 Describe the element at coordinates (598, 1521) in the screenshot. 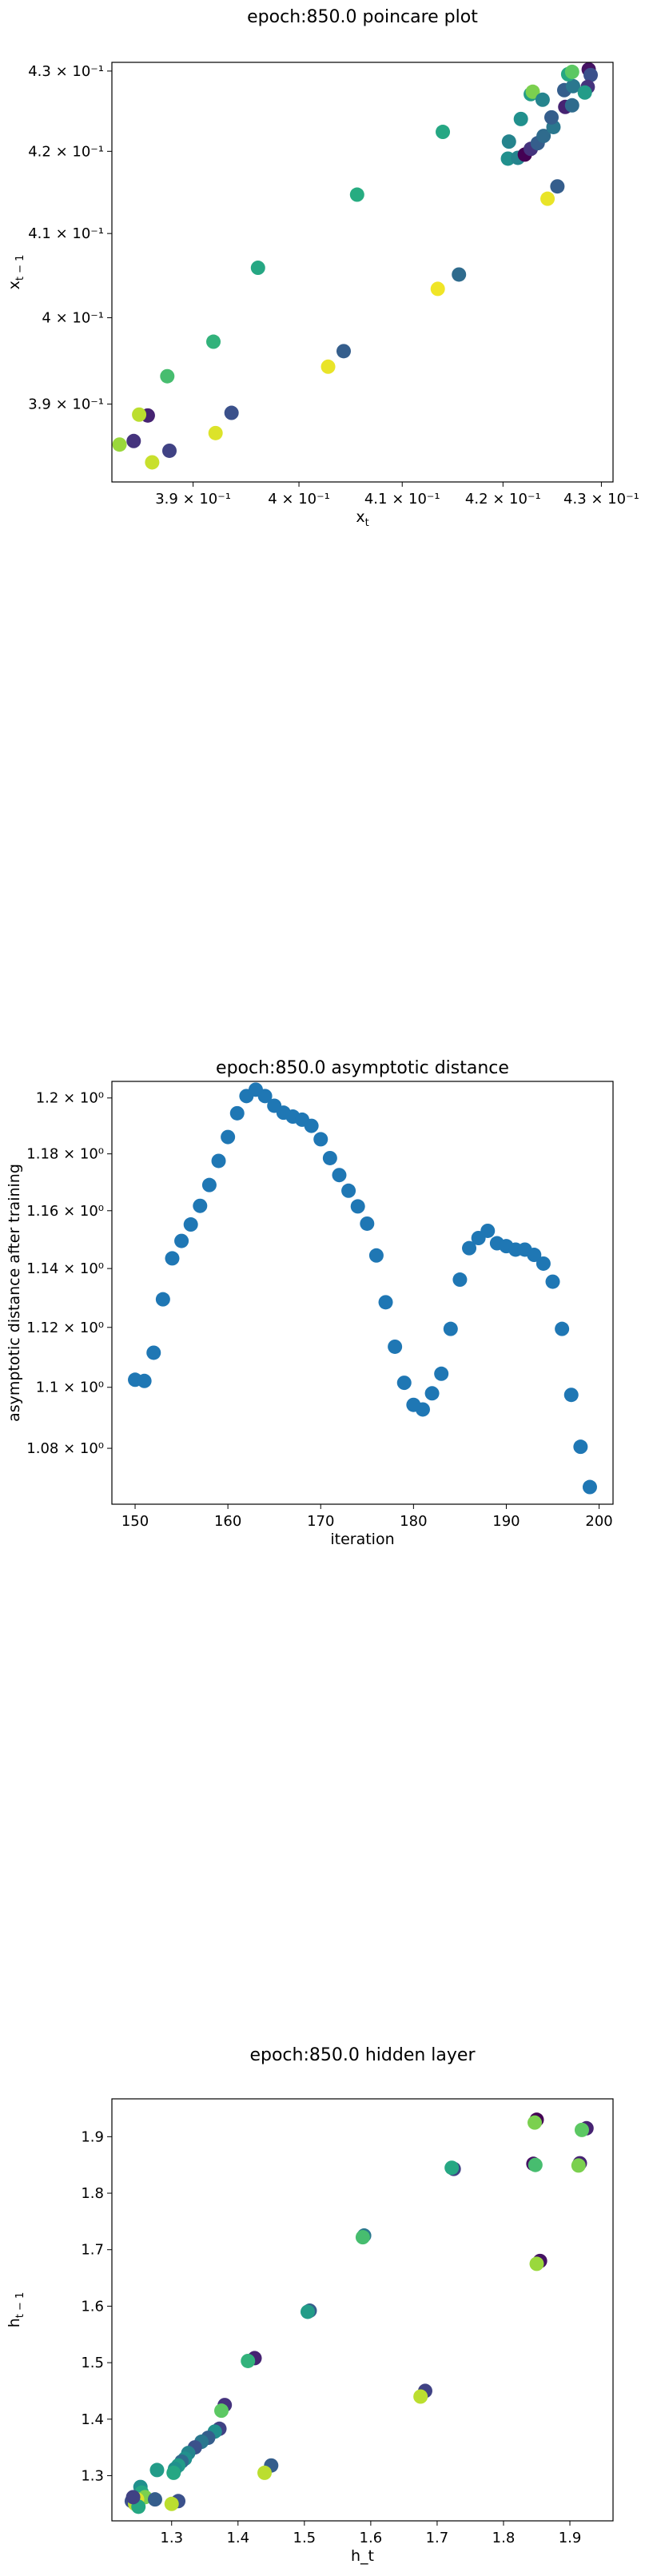

I see `x-tick-label: 200` at that location.